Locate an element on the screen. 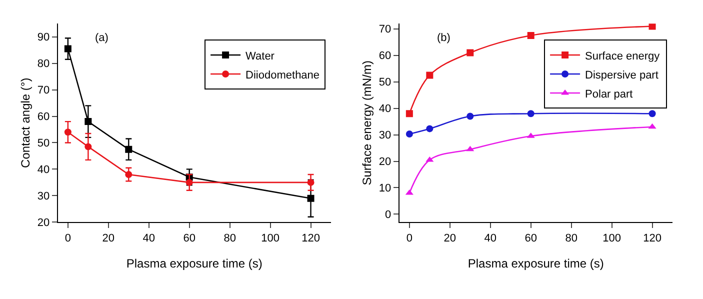 The image size is (703, 299). legend-label: Diiodomethane is located at coordinates (283, 75).